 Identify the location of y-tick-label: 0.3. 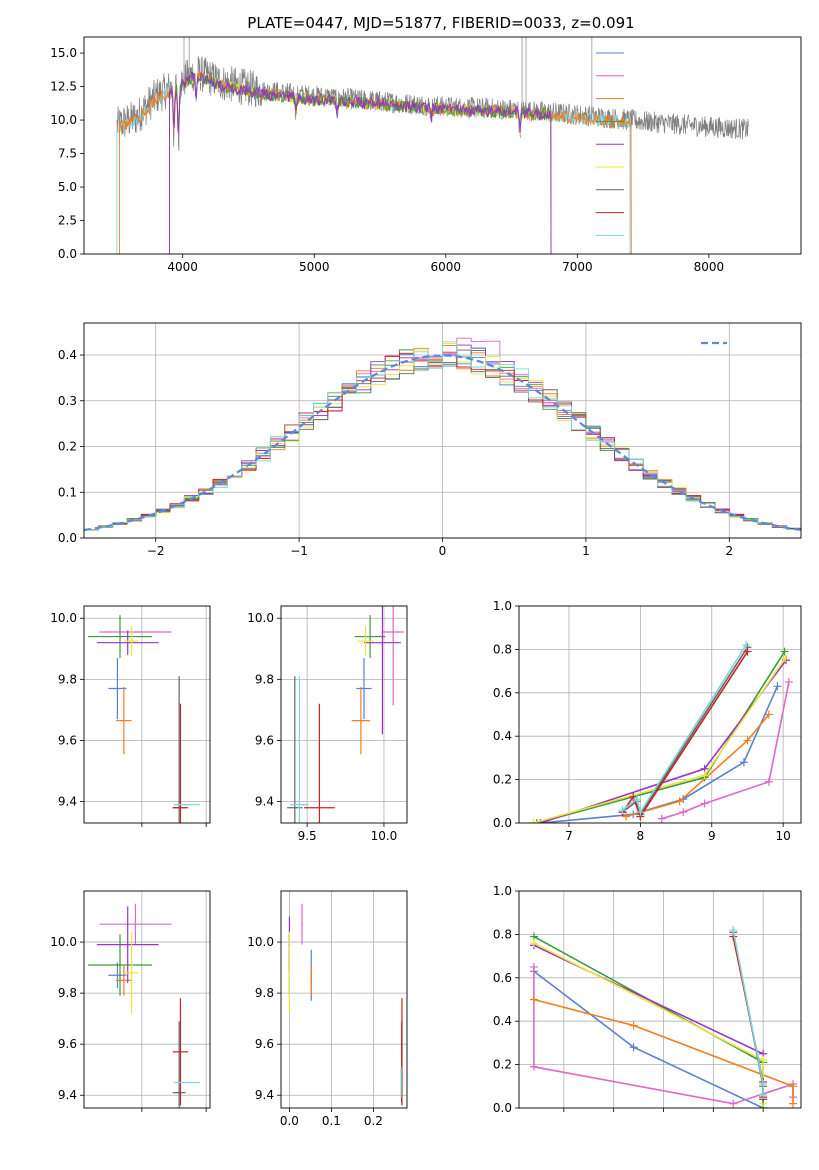
(67, 401).